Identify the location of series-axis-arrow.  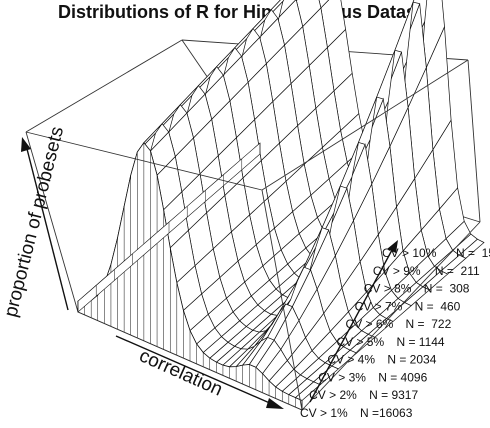
(351, 326).